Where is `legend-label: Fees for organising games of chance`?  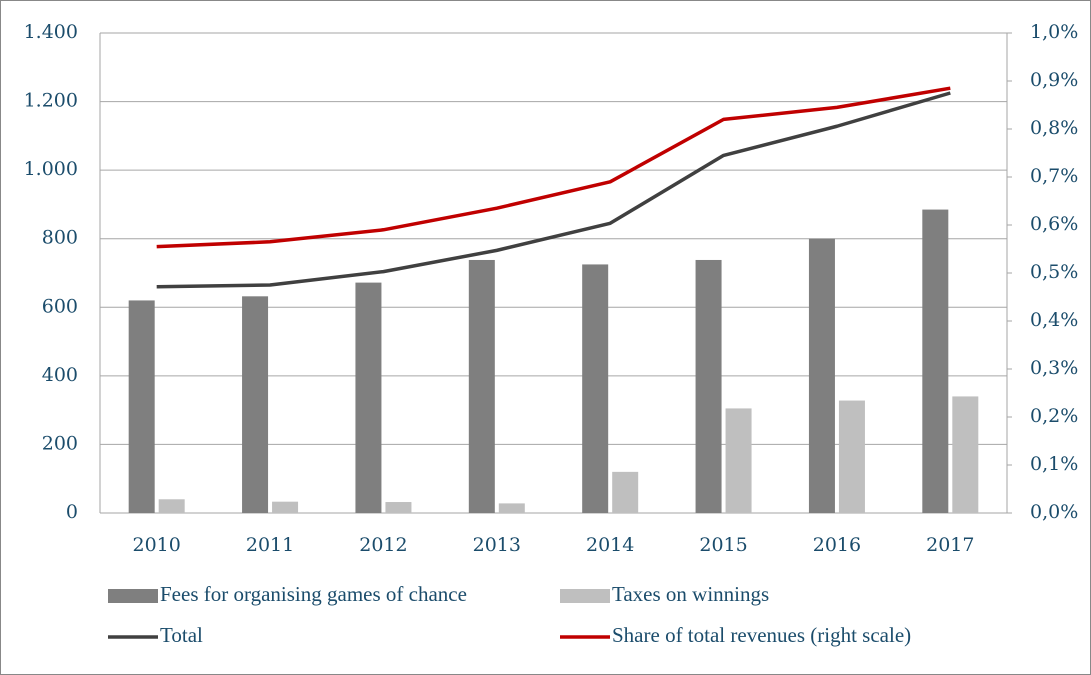
legend-label: Fees for organising games of chance is located at coordinates (313, 594).